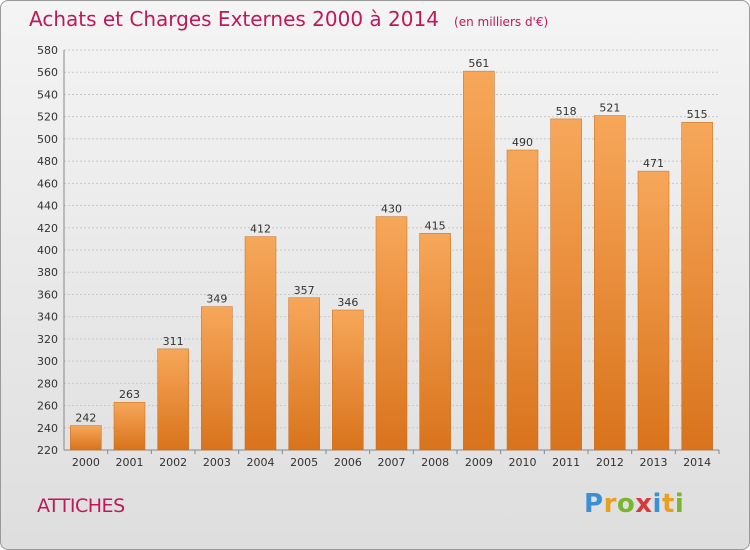 Image resolution: width=750 pixels, height=550 pixels. I want to click on y-tick-label: 260, so click(47, 406).